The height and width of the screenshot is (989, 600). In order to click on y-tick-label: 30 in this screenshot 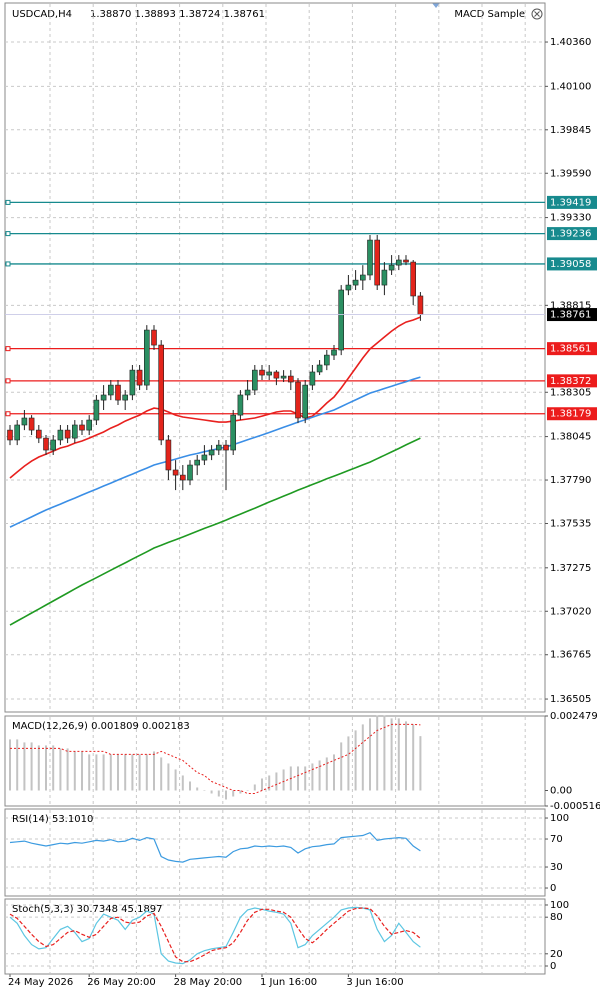, I will do `click(556, 867)`.